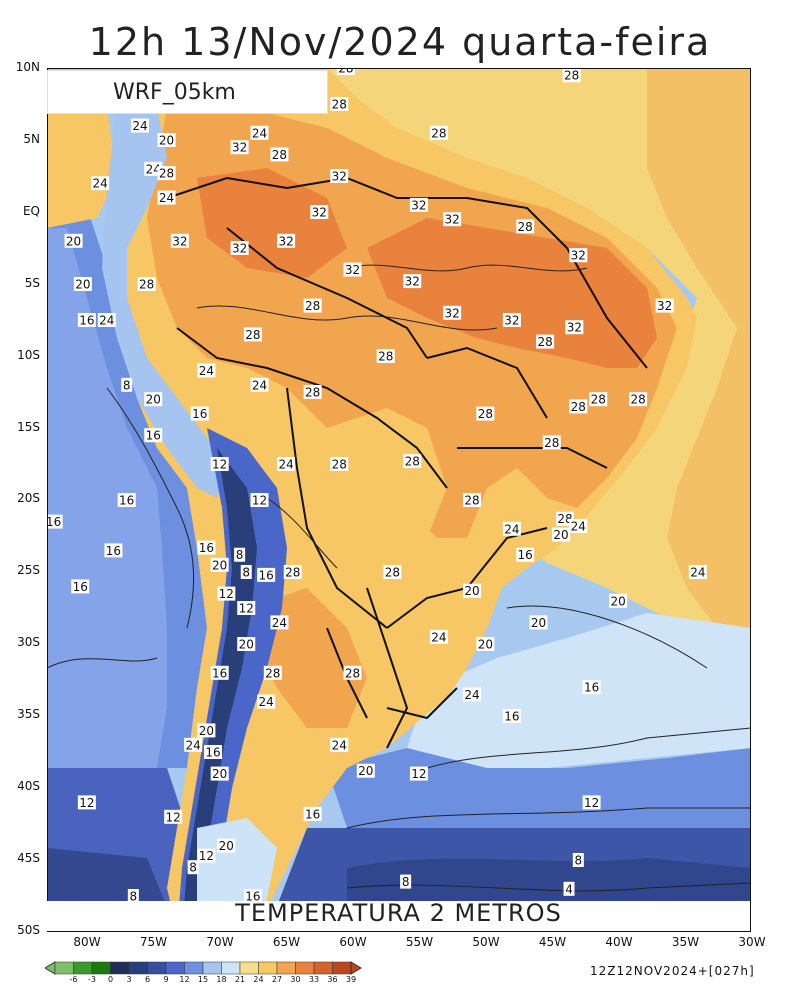 This screenshot has height=1000, width=800. I want to click on lon-tick-label: 70W, so click(220, 942).